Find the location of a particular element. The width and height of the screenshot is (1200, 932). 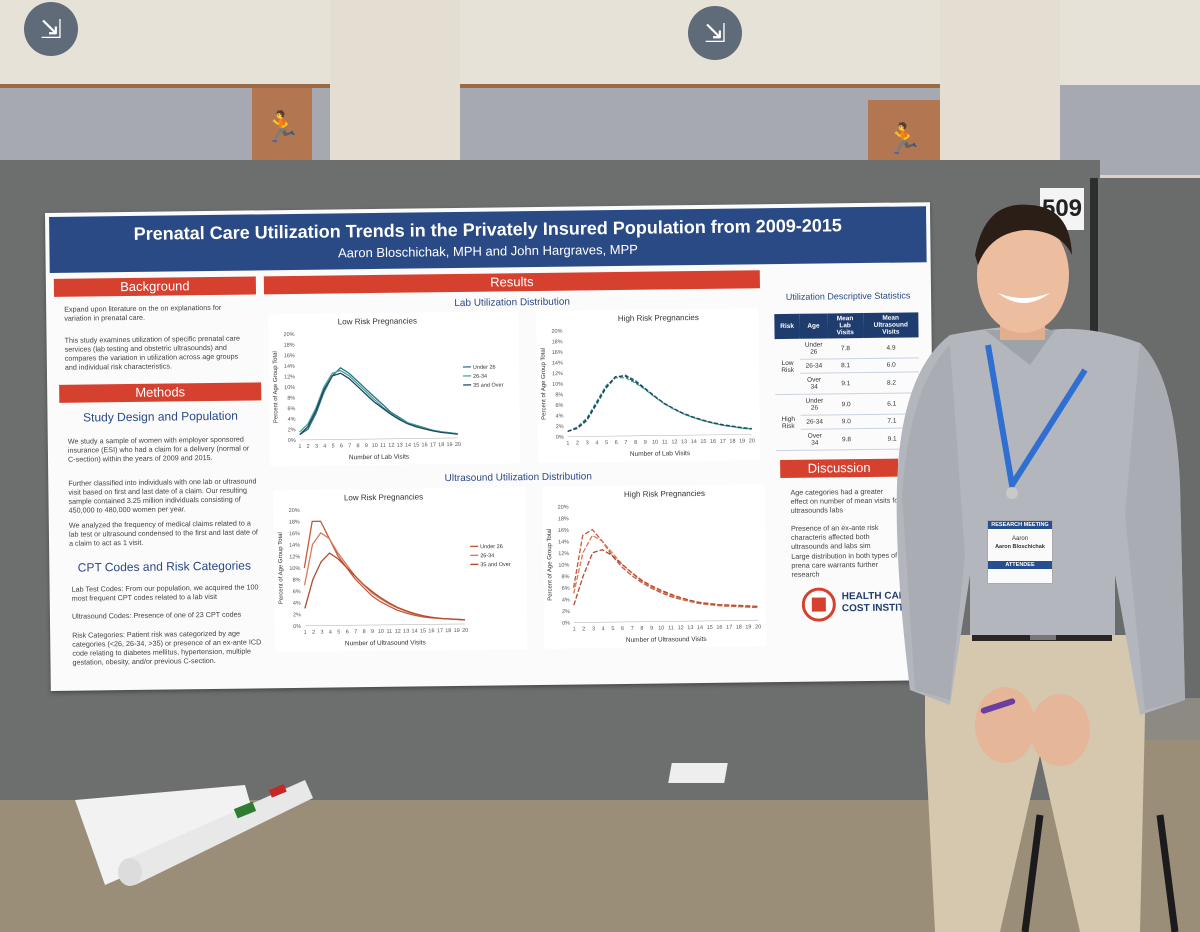

discussion-heading: Discussion is located at coordinates (839, 468).